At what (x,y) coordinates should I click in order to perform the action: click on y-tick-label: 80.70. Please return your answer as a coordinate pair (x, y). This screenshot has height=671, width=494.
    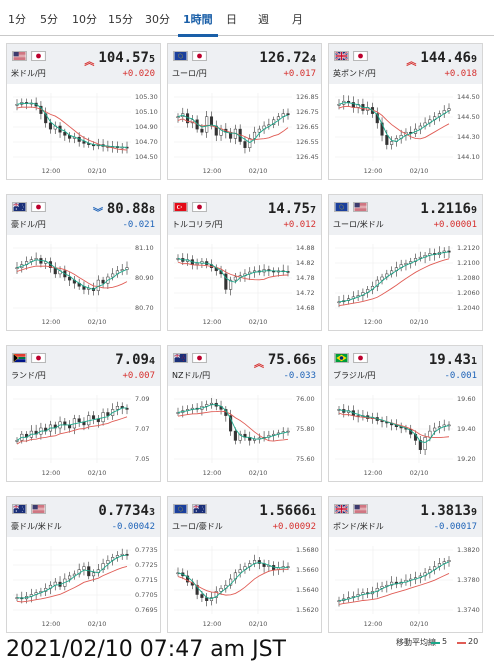
    Looking at the image, I should click on (144, 308).